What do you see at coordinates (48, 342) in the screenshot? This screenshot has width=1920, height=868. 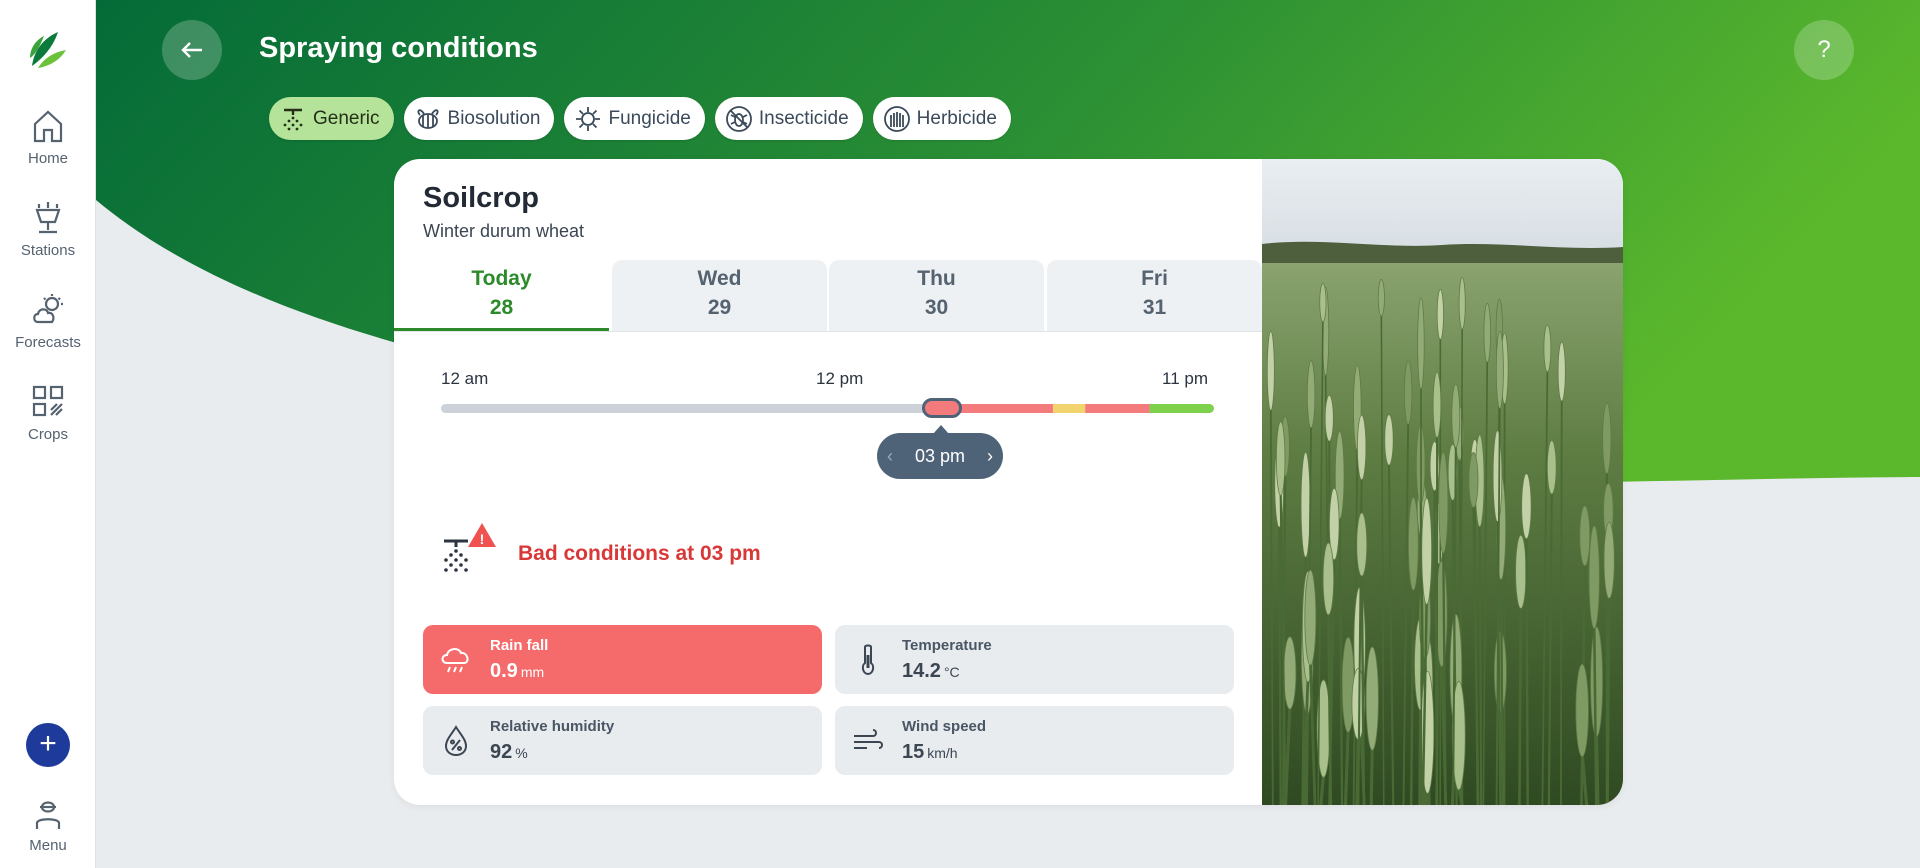 I see `sidebar-item-label: Forecasts` at bounding box center [48, 342].